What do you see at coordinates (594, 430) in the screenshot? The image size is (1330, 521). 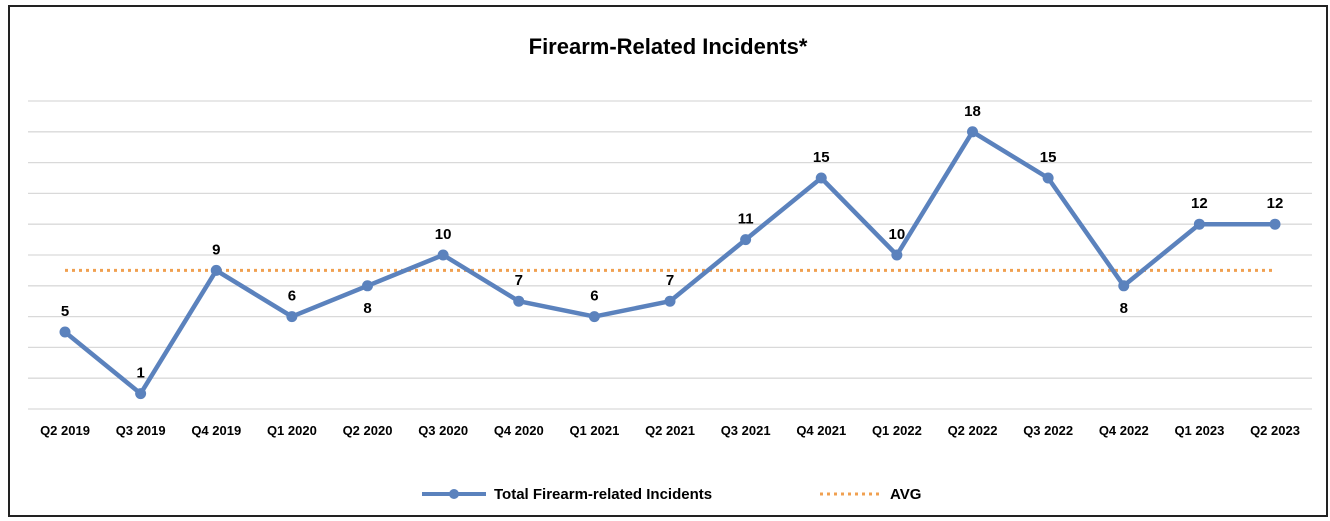 I see `x-tick-label: Q1 2021` at bounding box center [594, 430].